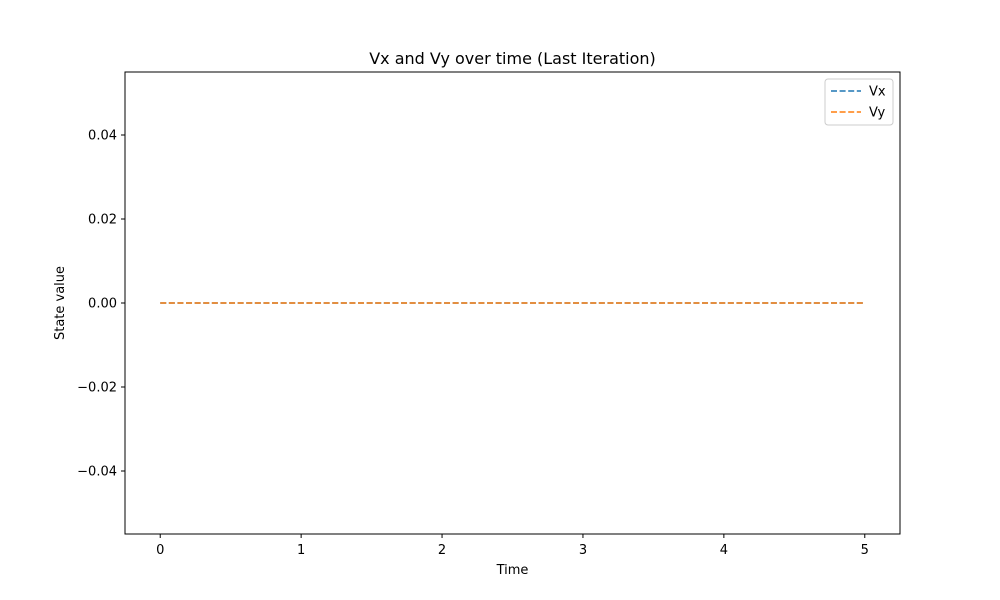 Image resolution: width=1000 pixels, height=600 pixels. I want to click on legend-label-vy: Vy, so click(877, 113).